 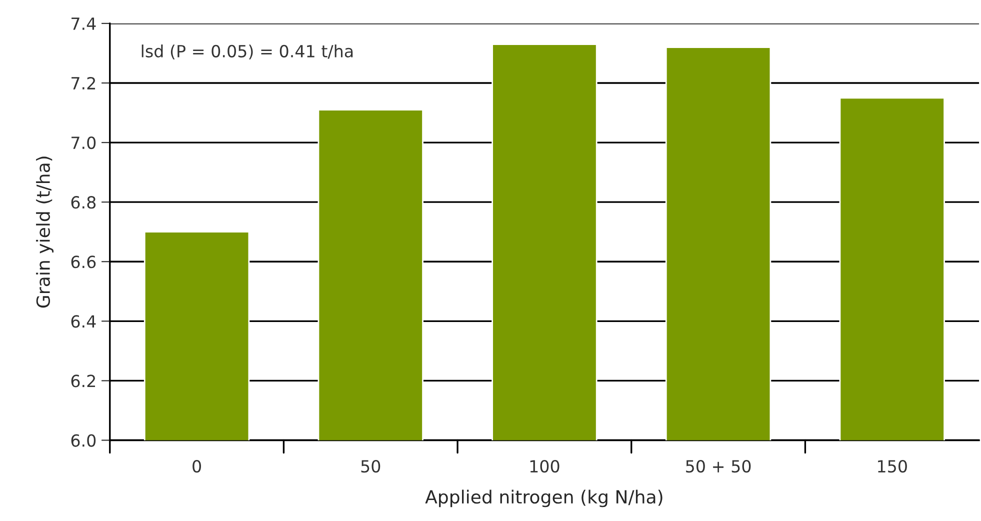 I want to click on y-tick-label: 6.6, so click(x=83, y=262).